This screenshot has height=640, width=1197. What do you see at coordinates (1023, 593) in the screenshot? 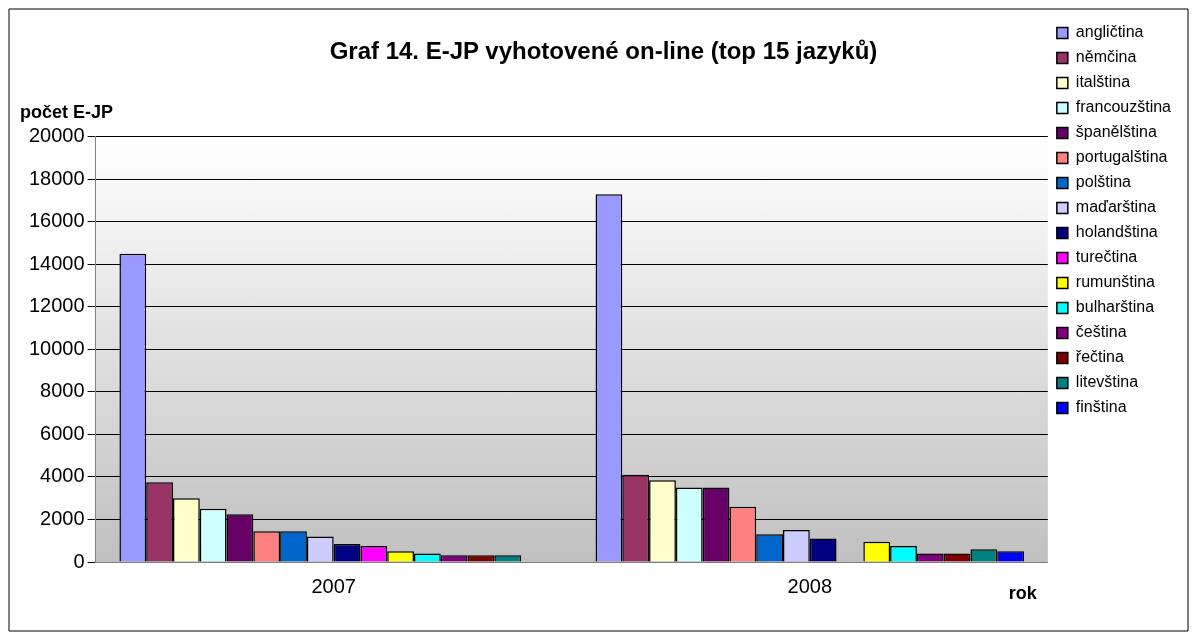
I see `x-axis-title: rok` at bounding box center [1023, 593].